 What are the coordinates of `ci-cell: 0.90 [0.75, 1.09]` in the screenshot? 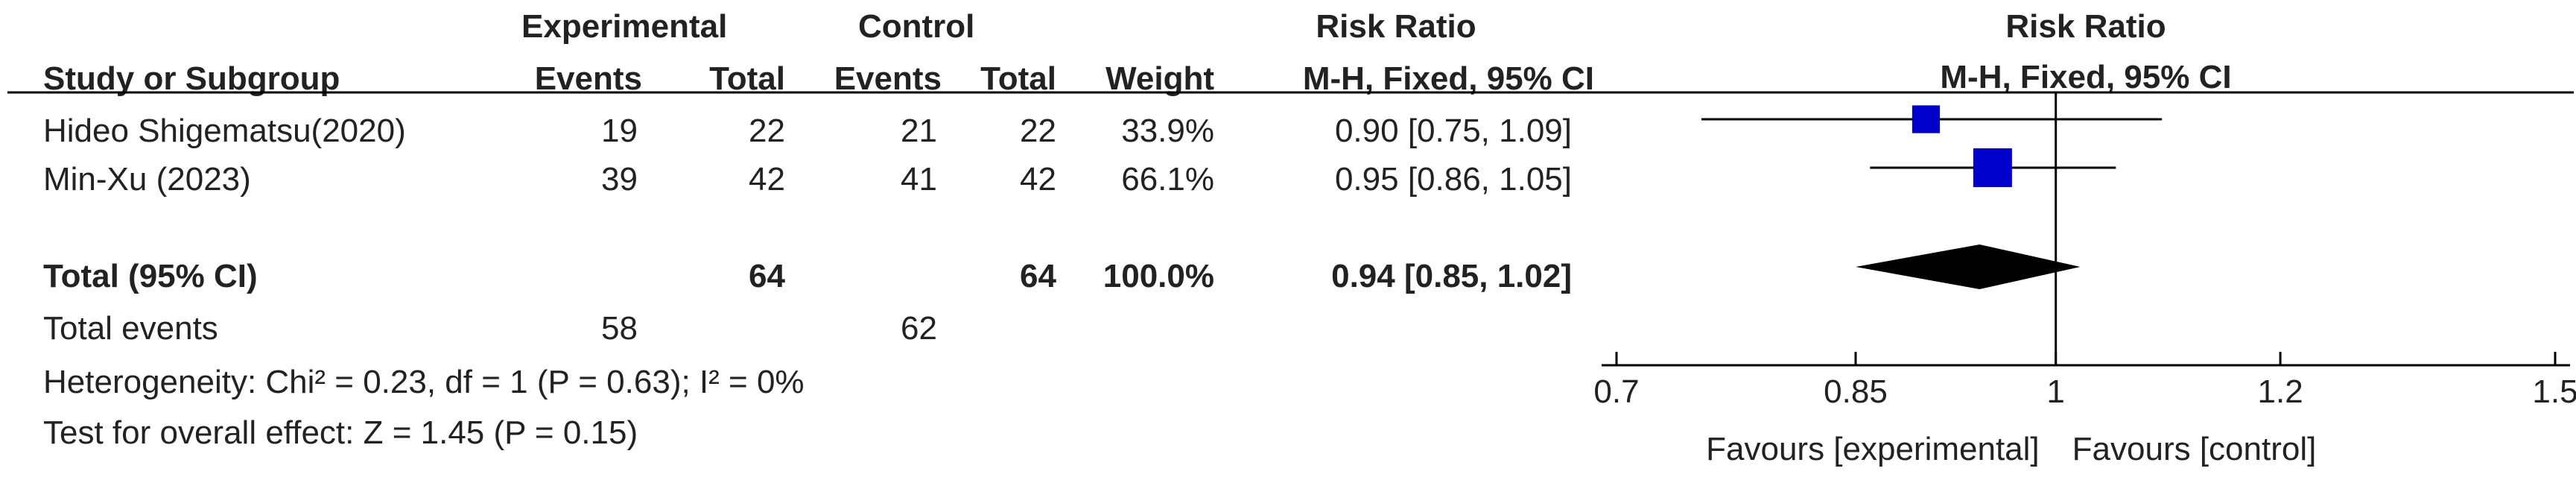 It's located at (1453, 131).